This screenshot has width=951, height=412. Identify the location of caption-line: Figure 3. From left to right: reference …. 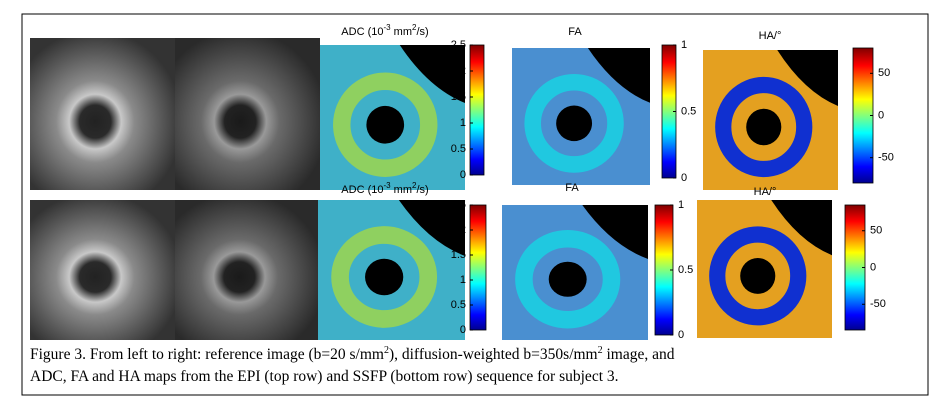
(480, 355).